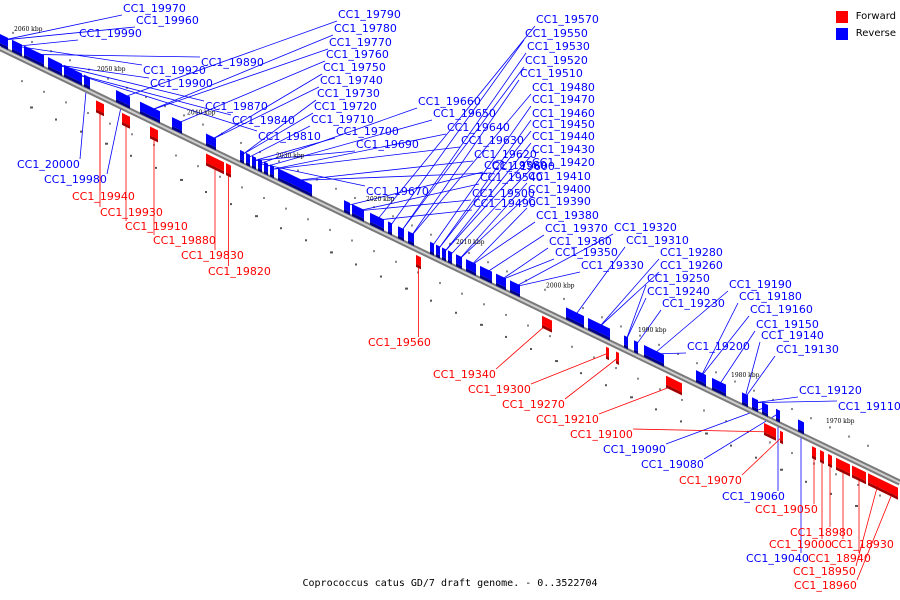 This screenshot has width=900, height=600. What do you see at coordinates (212, 255) in the screenshot?
I see `forward-gene-label: CC1_19830` at bounding box center [212, 255].